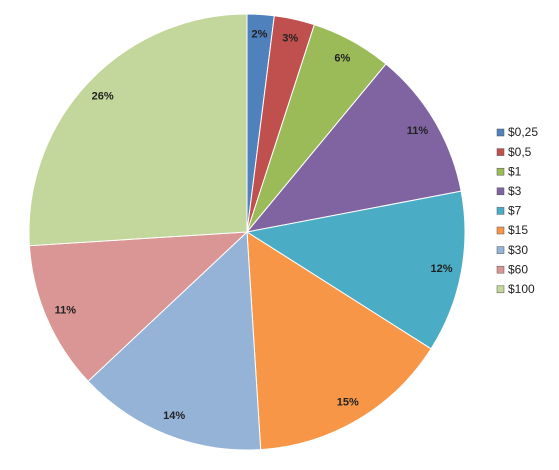 The height and width of the screenshot is (470, 559). I want to click on data-label: 6%, so click(342, 58).